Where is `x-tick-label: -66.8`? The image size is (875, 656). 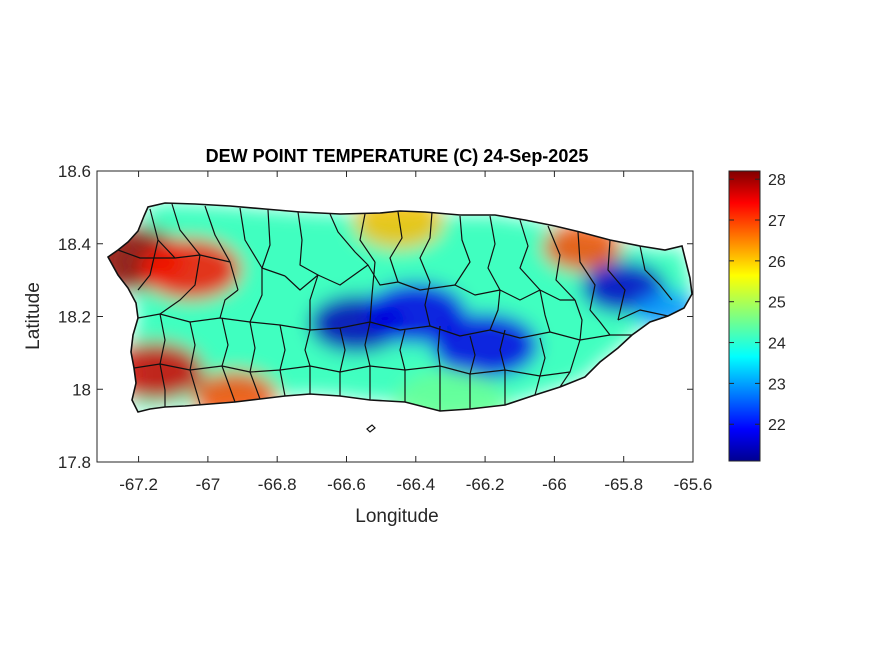
x-tick-label: -66.8 is located at coordinates (277, 484).